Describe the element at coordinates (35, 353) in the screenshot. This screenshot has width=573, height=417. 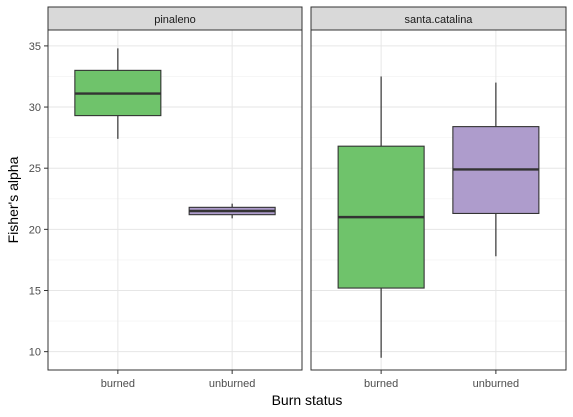
I see `y-tick-label: 10` at that location.